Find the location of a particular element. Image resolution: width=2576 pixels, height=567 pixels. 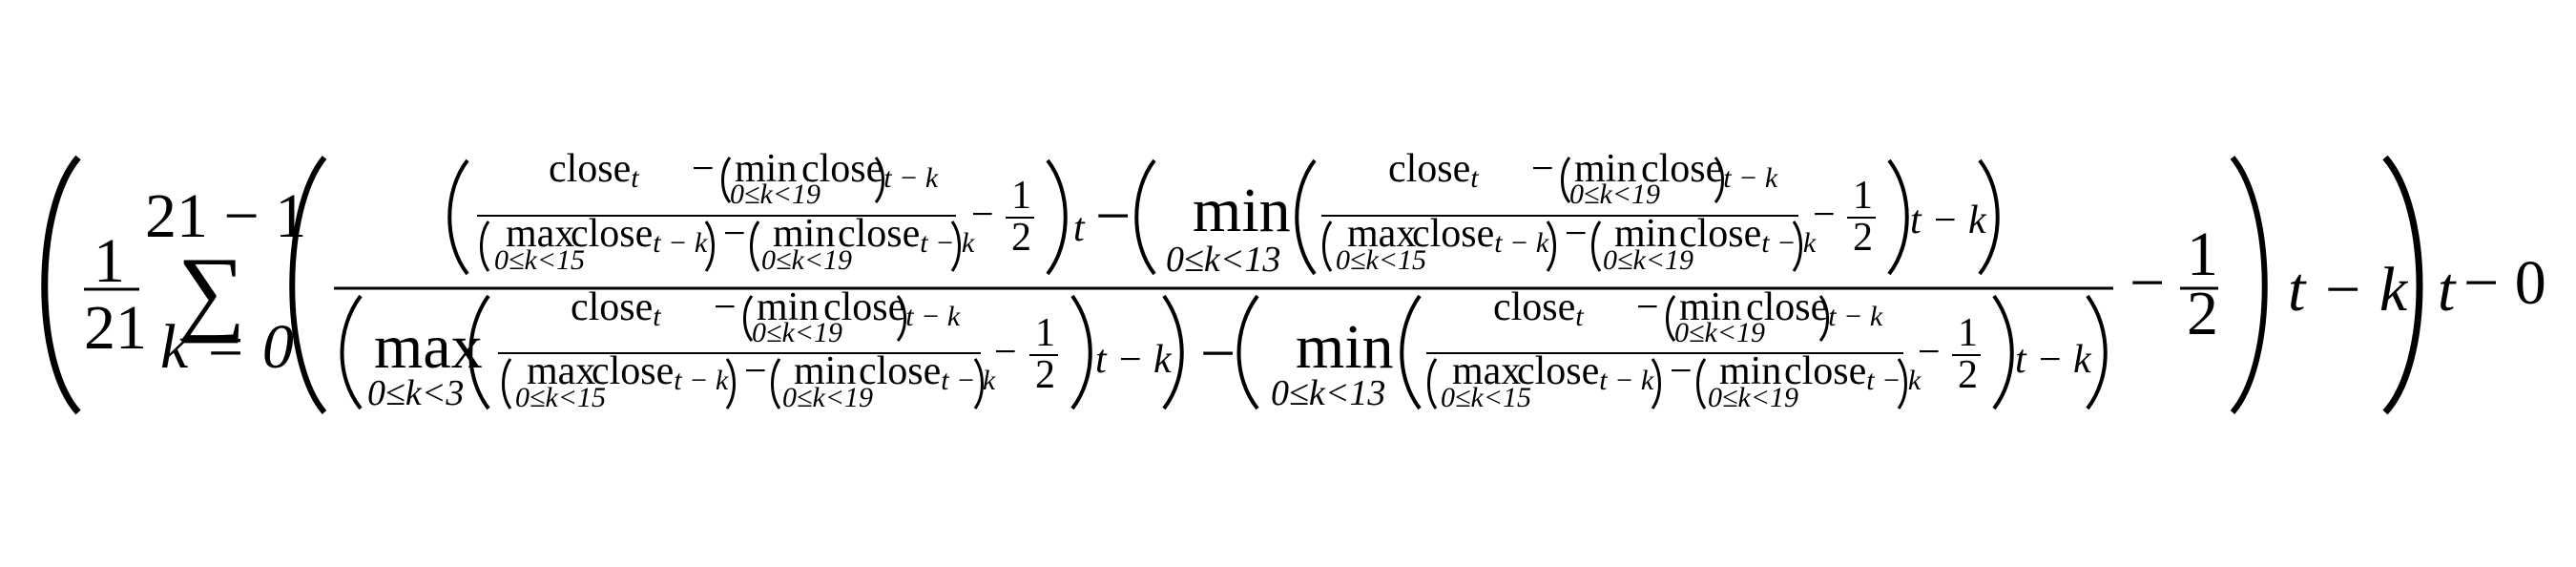

den-b-den-min-range: 0≤k<19 is located at coordinates (1753, 398).